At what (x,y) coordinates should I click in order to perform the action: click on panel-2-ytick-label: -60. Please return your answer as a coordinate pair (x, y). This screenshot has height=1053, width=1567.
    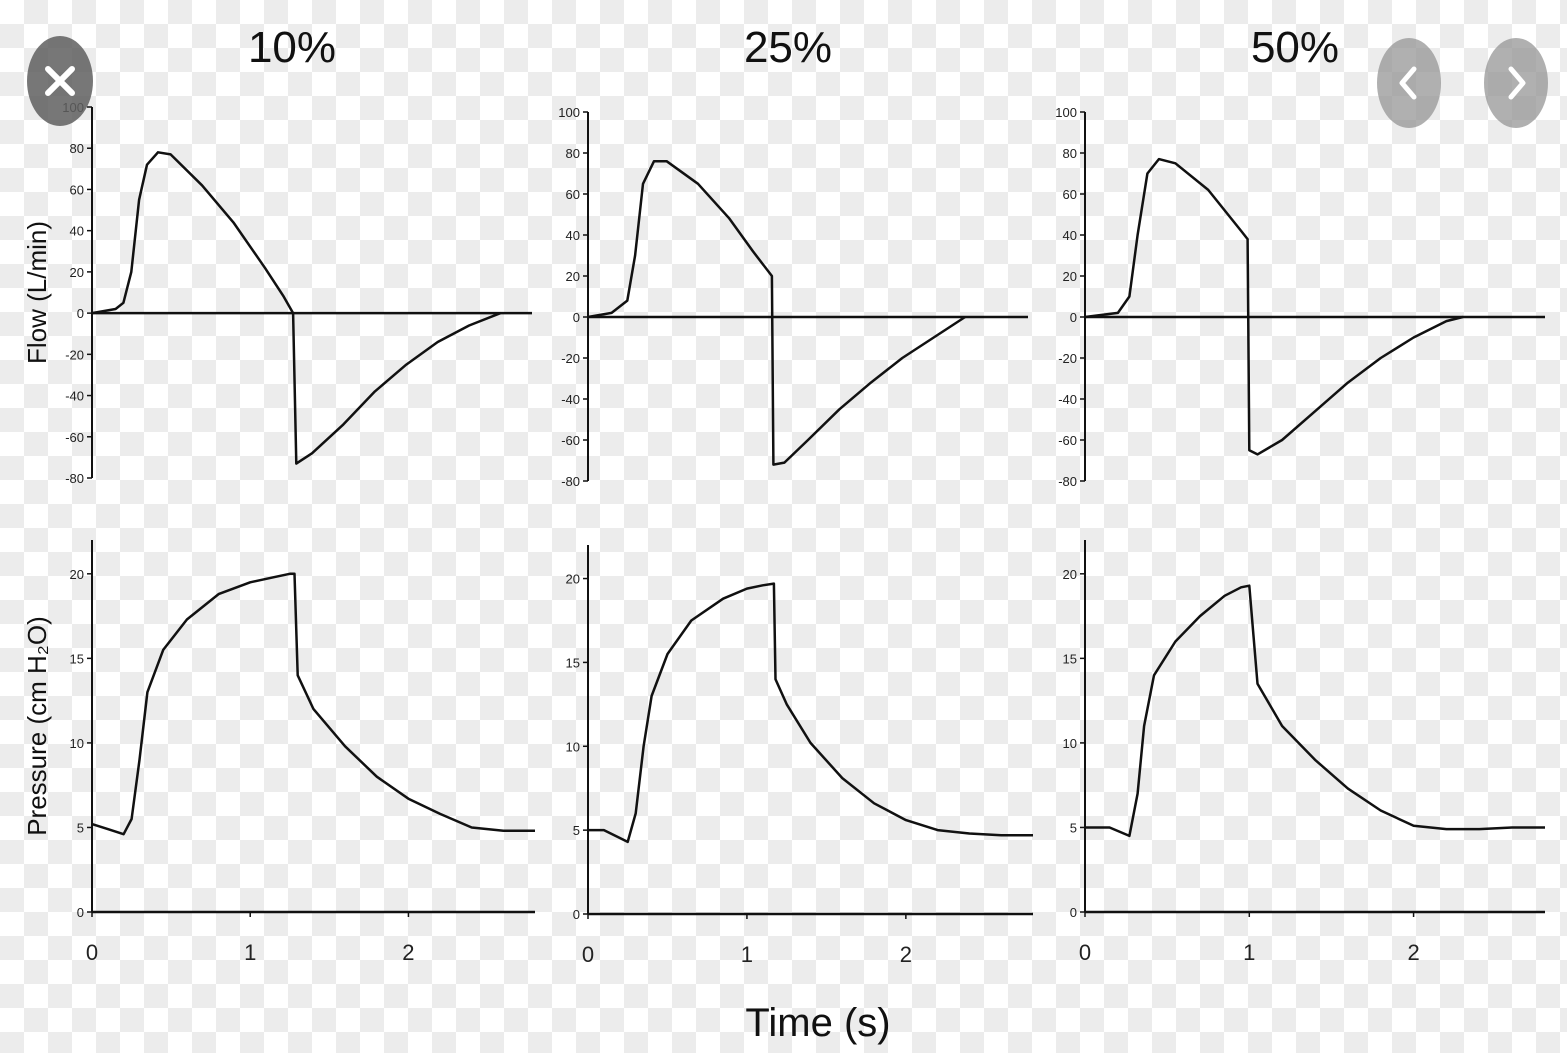
    Looking at the image, I should click on (1067, 440).